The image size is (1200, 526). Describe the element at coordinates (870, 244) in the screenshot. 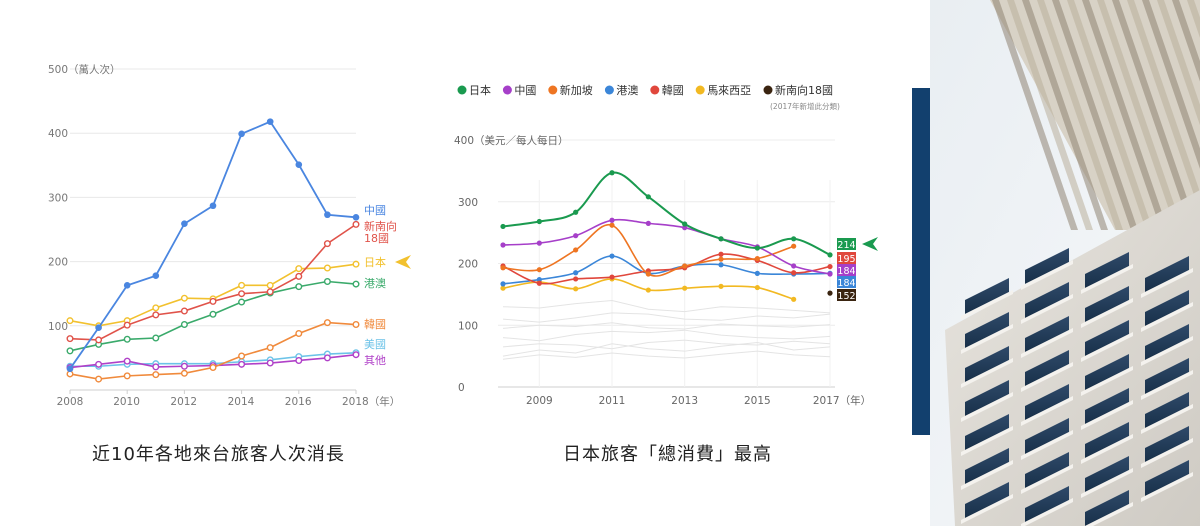

I see `highlight-arrow-icon` at that location.